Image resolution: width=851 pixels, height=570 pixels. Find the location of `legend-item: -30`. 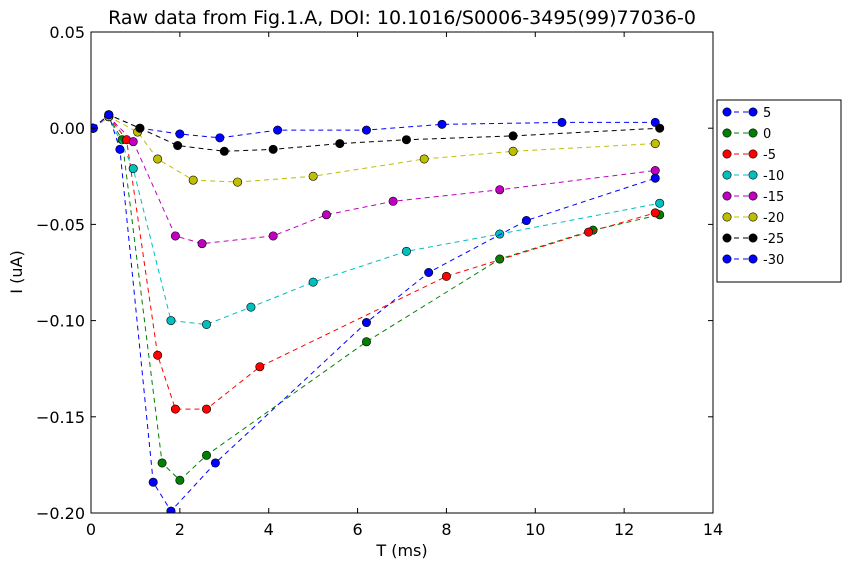

legend-item: -30 is located at coordinates (753, 260).